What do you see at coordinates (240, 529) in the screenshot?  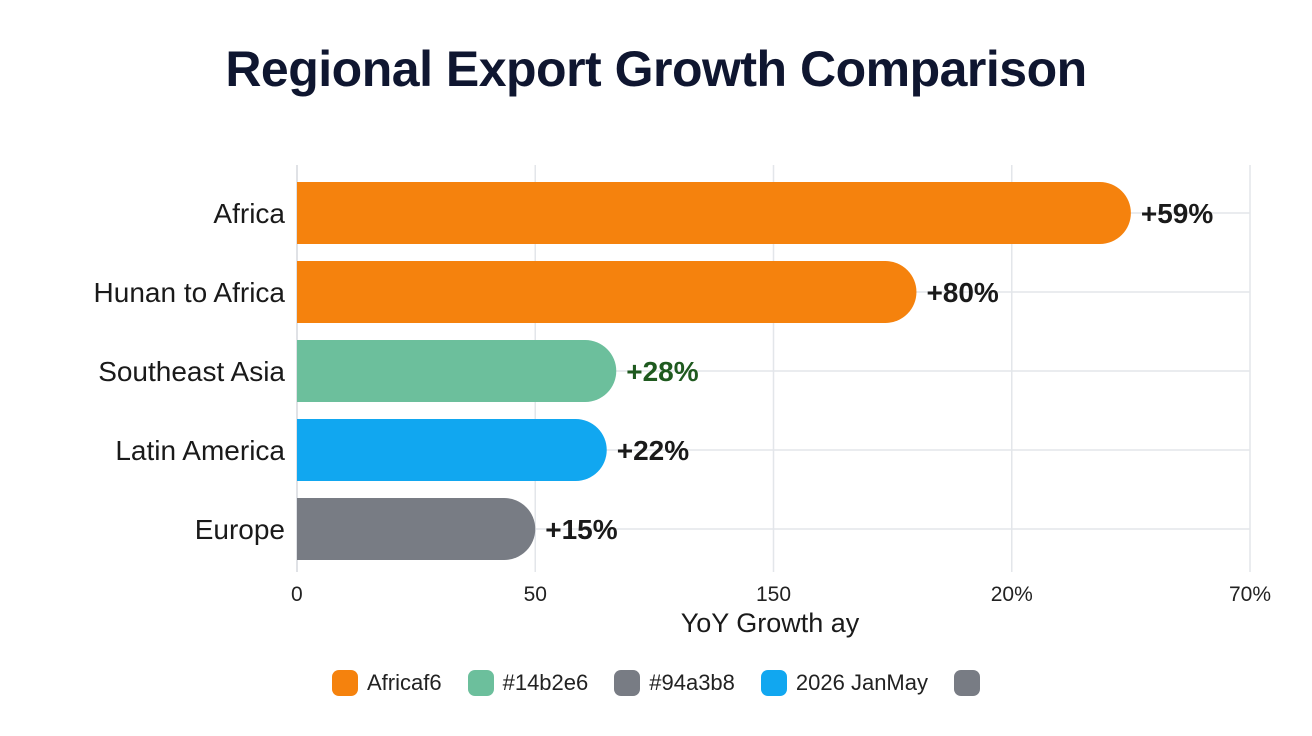 I see `category-label: Europe` at bounding box center [240, 529].